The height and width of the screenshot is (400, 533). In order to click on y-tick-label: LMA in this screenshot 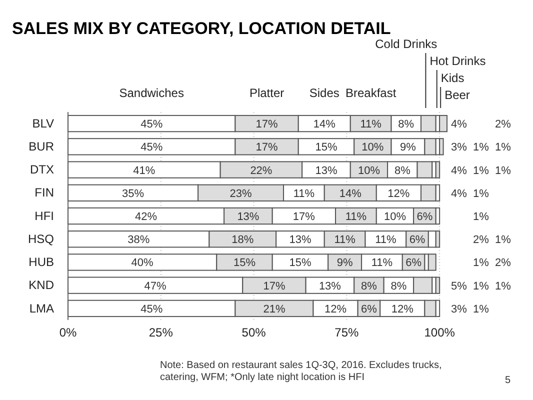, I will do `click(41, 308)`.